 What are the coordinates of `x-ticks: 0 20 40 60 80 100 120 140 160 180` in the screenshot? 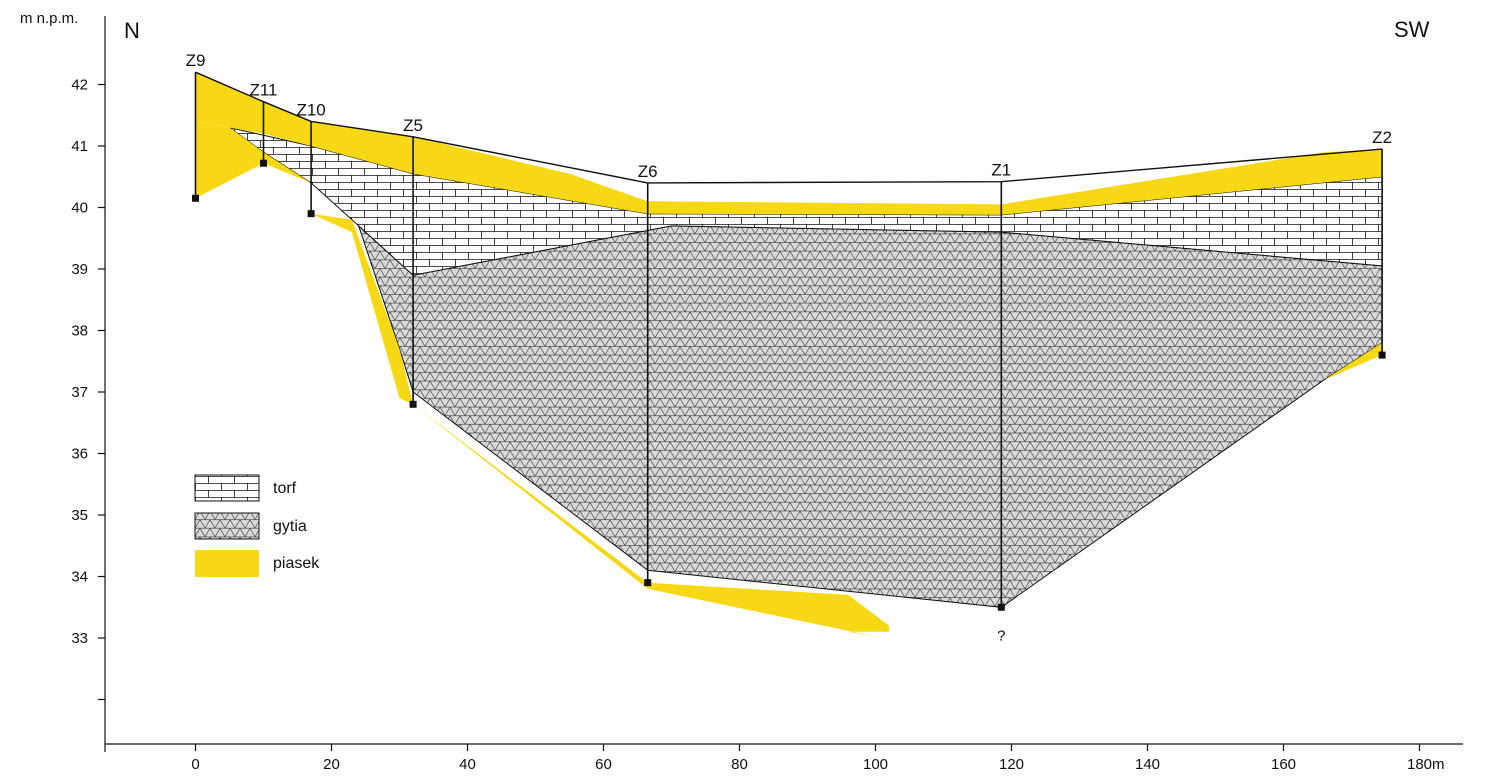 It's located at (811, 758).